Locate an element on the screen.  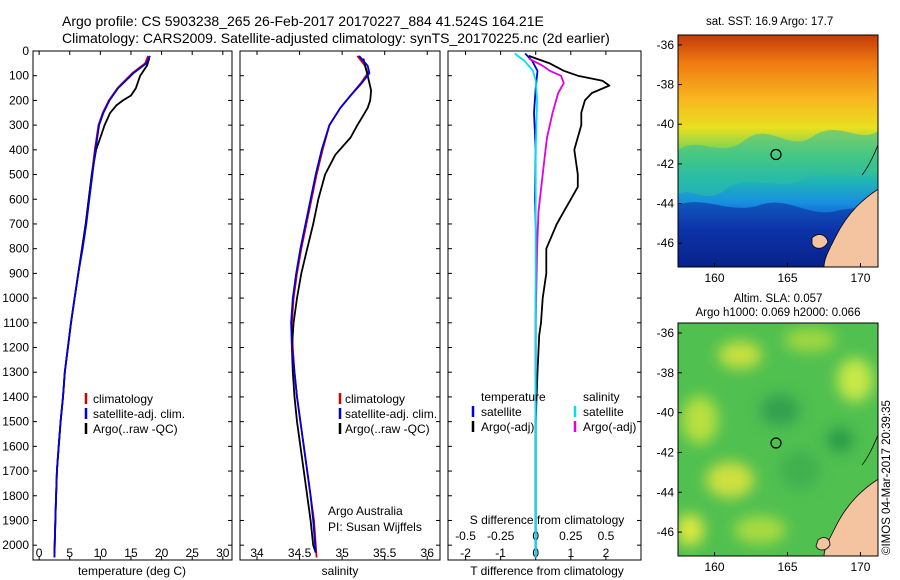
depth-tick-label: 1500 is located at coordinates (15, 422).